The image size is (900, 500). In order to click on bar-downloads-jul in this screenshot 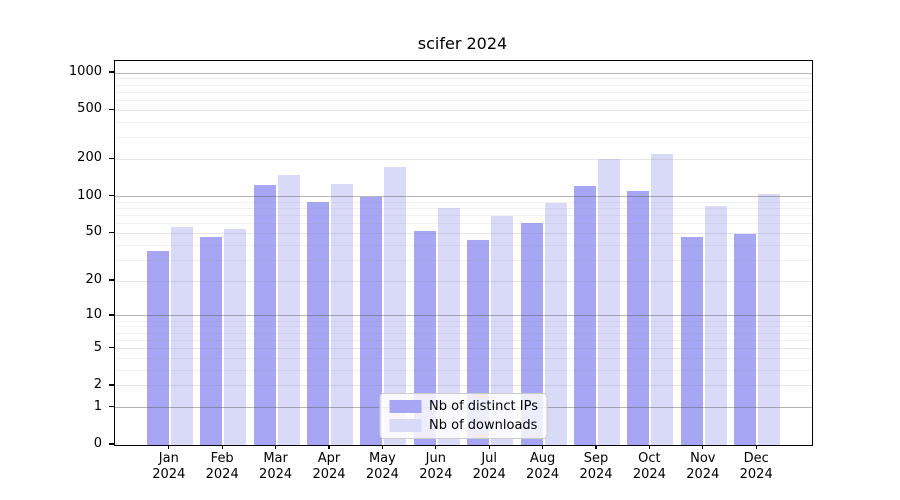, I will do `click(502, 330)`.